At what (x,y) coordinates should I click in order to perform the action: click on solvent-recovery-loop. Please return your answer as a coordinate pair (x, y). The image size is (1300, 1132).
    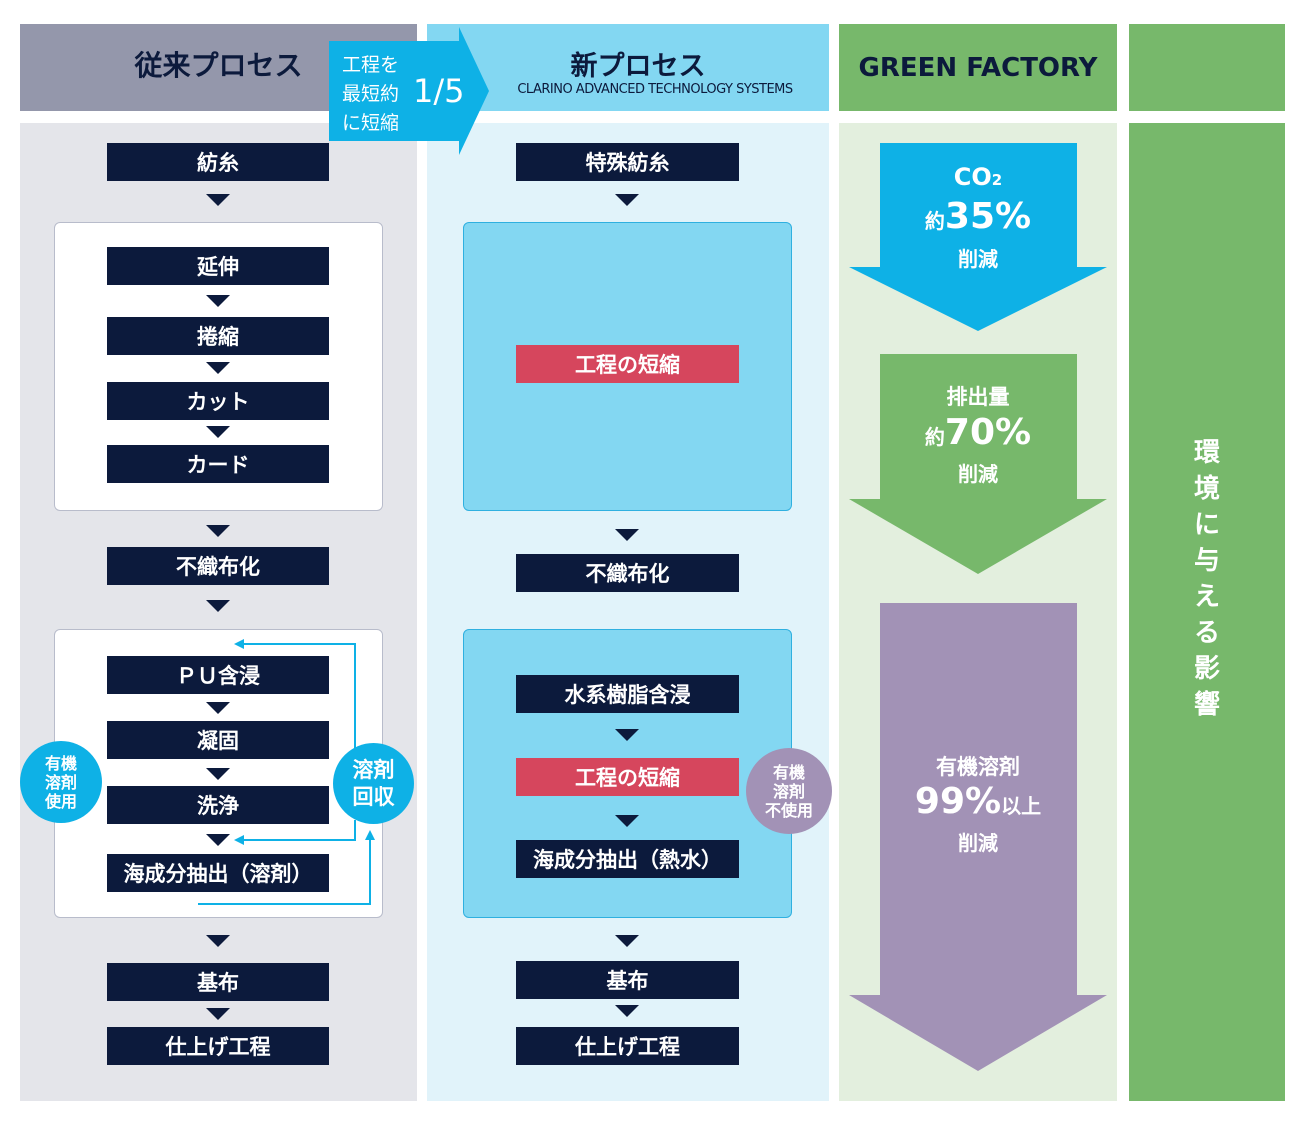
    Looking at the image, I should click on (286, 772).